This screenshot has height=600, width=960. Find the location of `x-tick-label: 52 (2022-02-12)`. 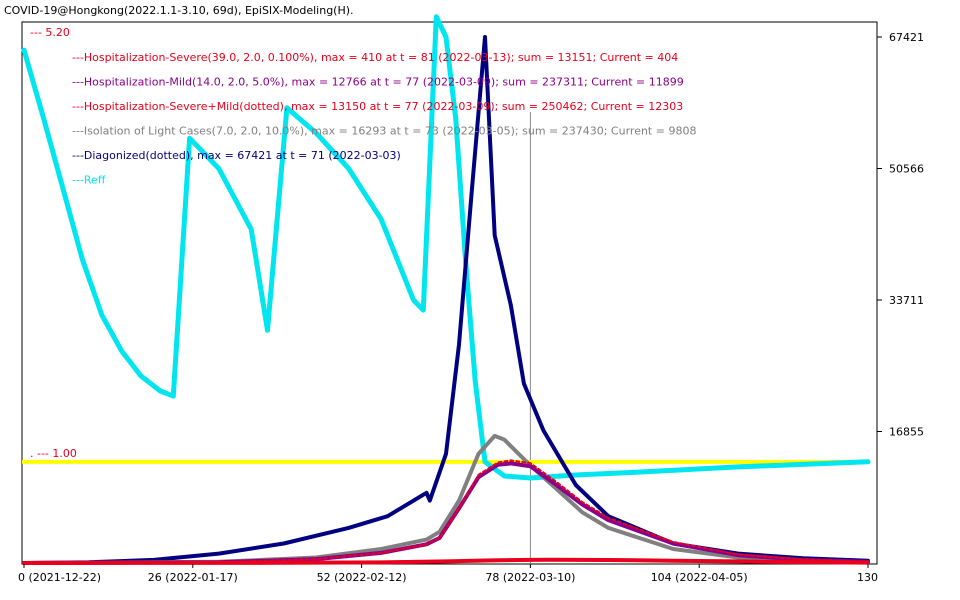

x-tick-label: 52 (2022-02-12) is located at coordinates (362, 577).